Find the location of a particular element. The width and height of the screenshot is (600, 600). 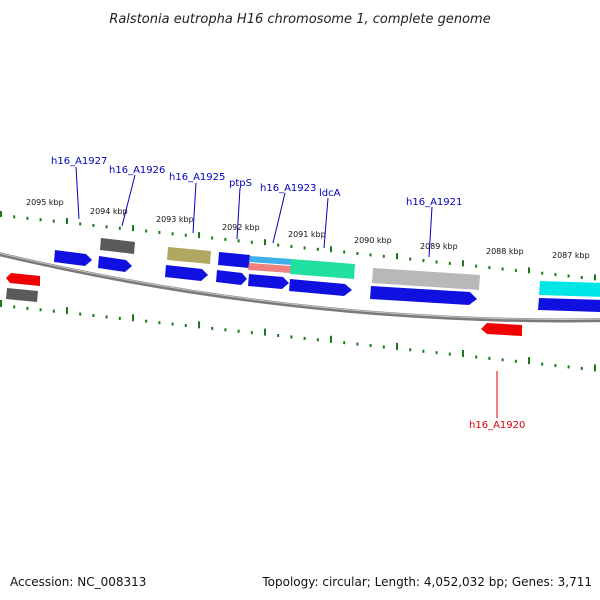

gene-label-h16-a1920: h16_A1920 is located at coordinates (497, 425).